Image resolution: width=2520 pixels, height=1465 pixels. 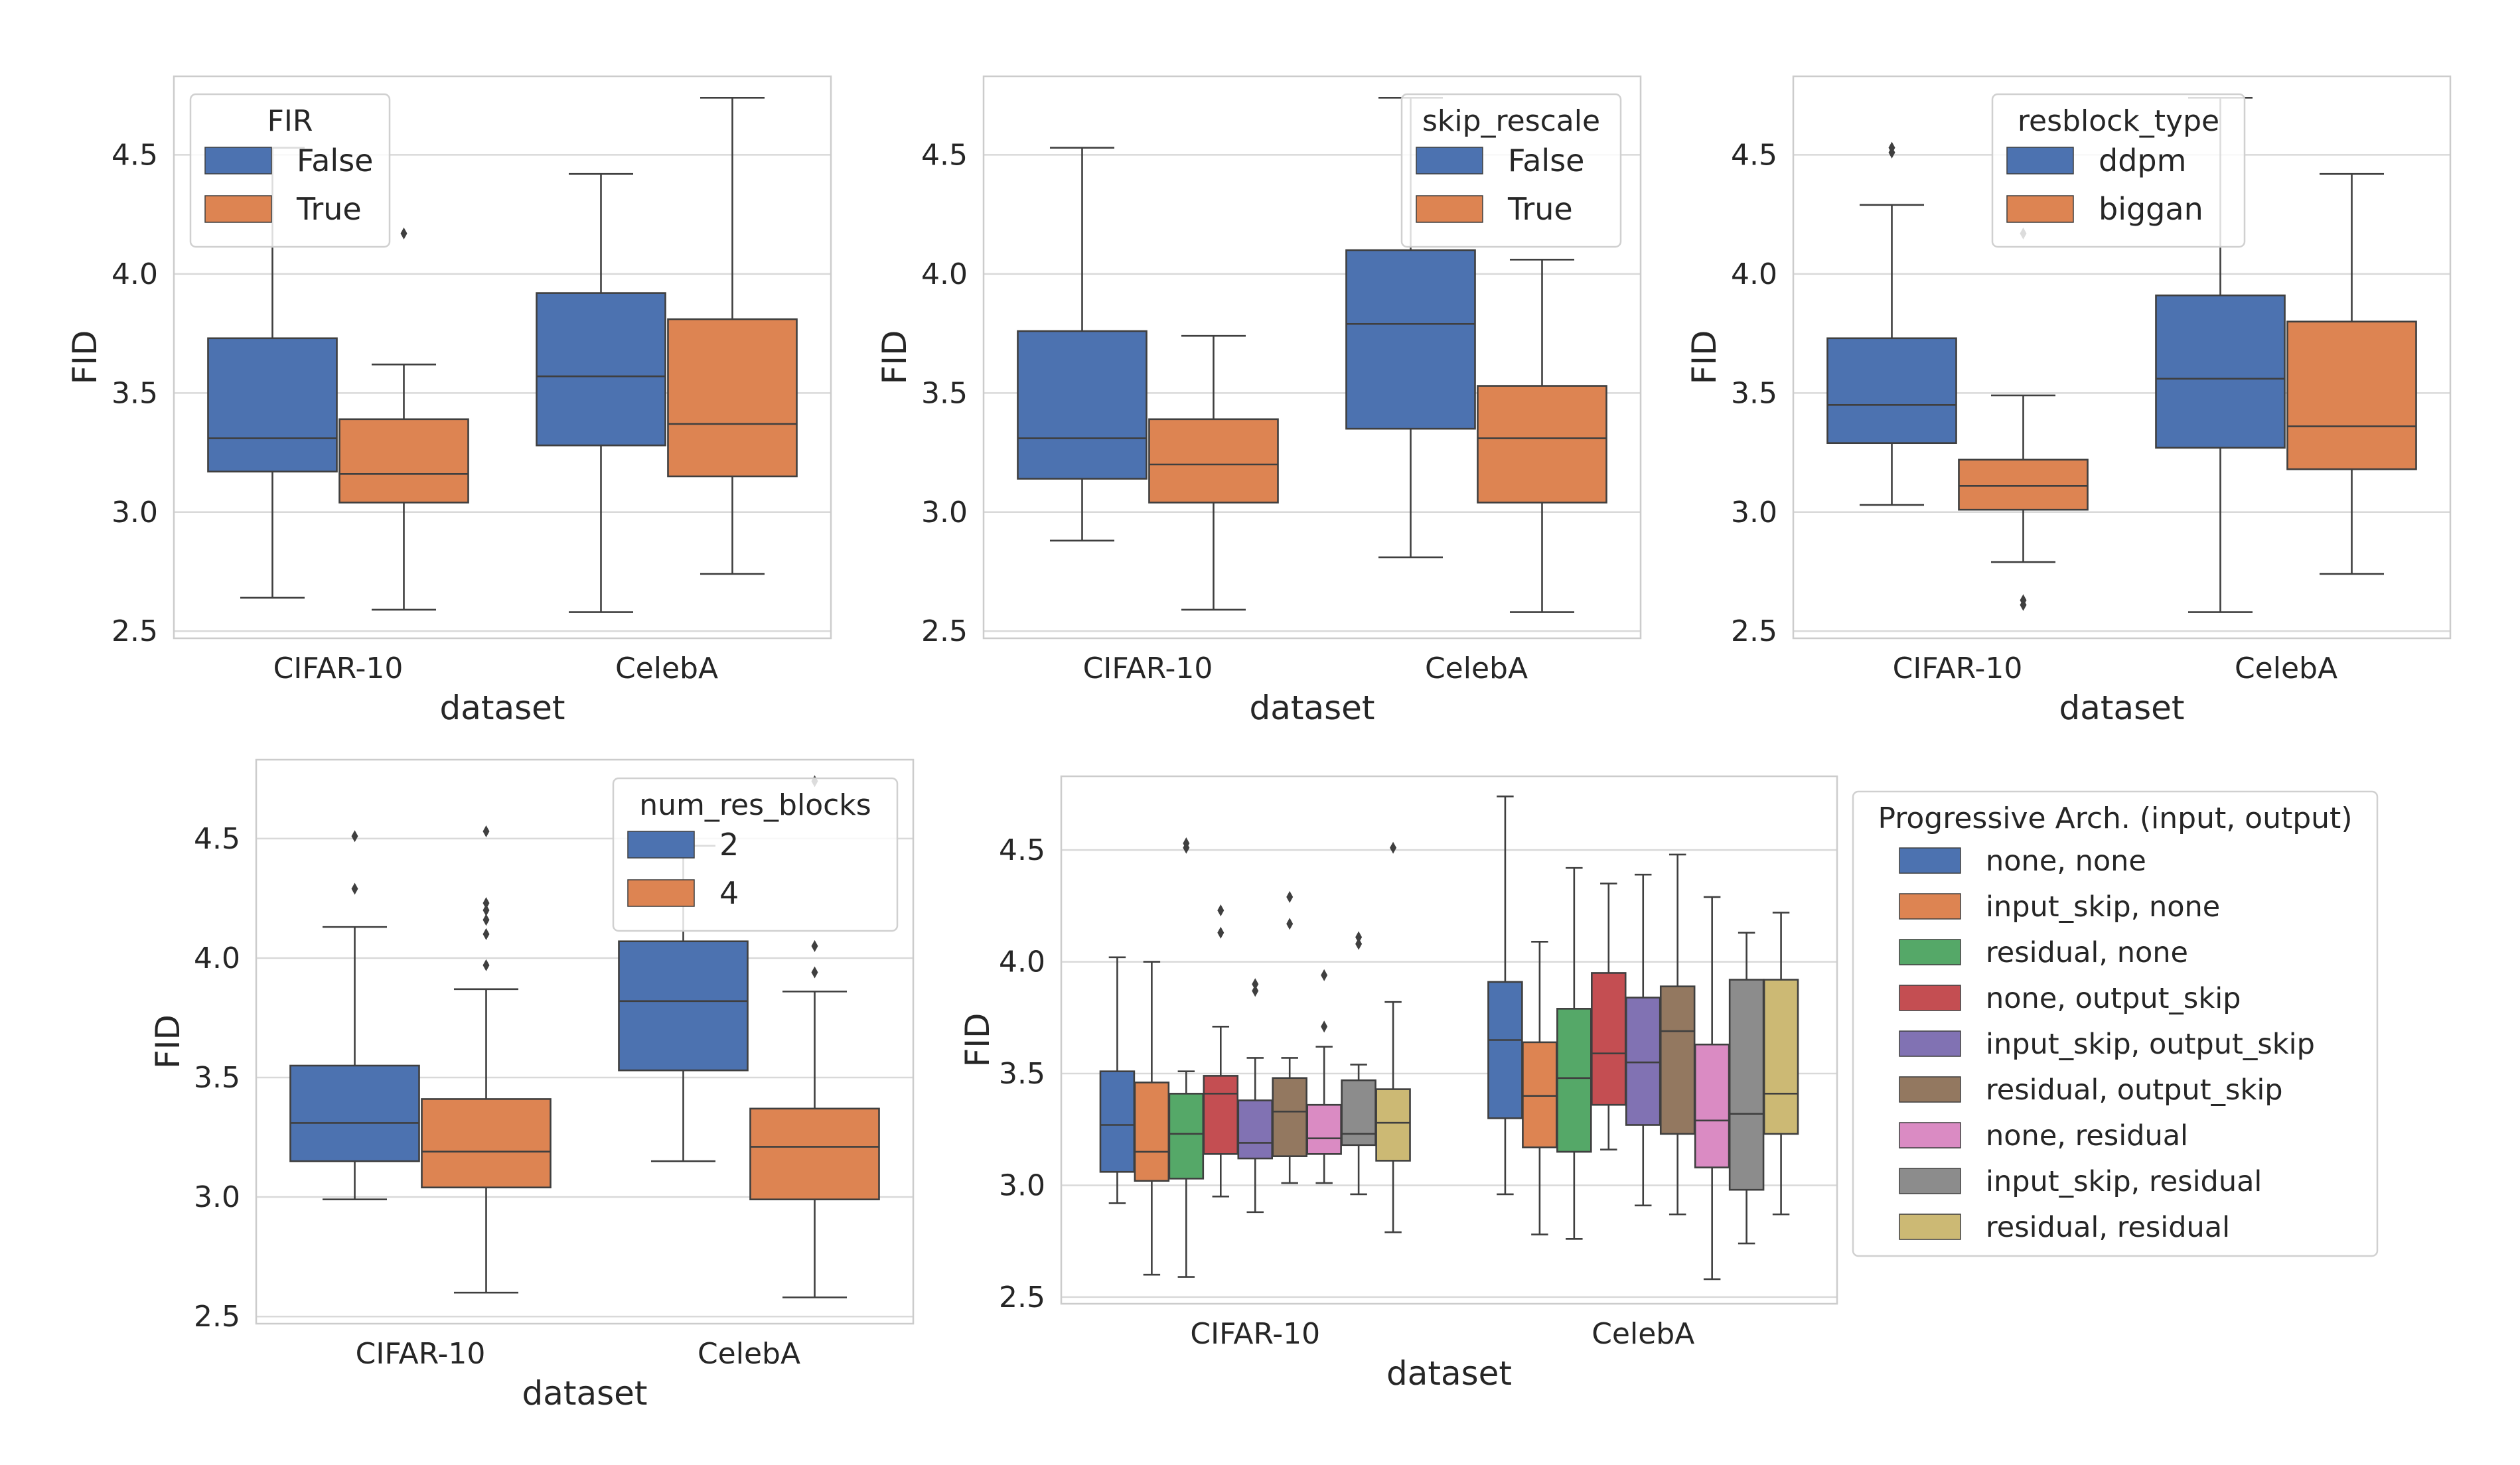 What do you see at coordinates (290, 121) in the screenshot?
I see `legend-title: FIR` at bounding box center [290, 121].